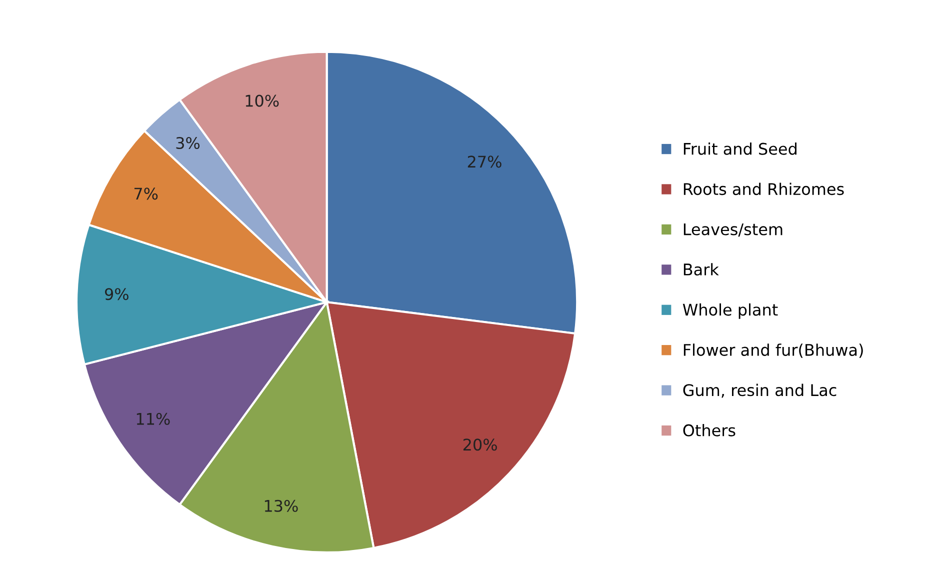  Describe the element at coordinates (740, 148) in the screenshot. I see `legend-label: Fruit and Seed` at that location.